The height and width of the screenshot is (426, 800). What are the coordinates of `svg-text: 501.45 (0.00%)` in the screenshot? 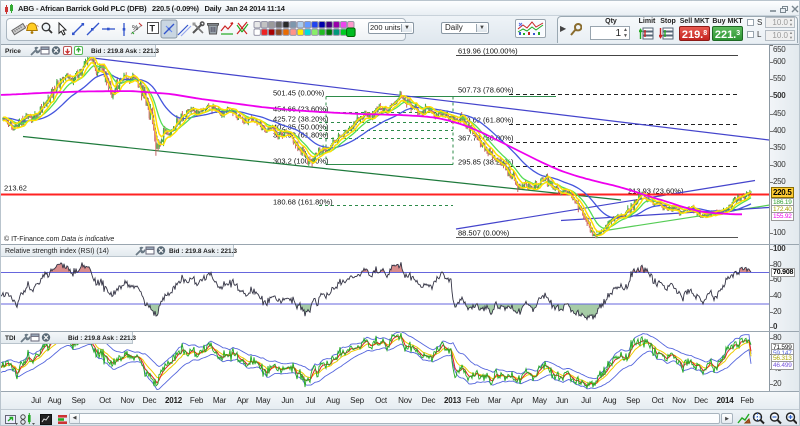 It's located at (299, 93).